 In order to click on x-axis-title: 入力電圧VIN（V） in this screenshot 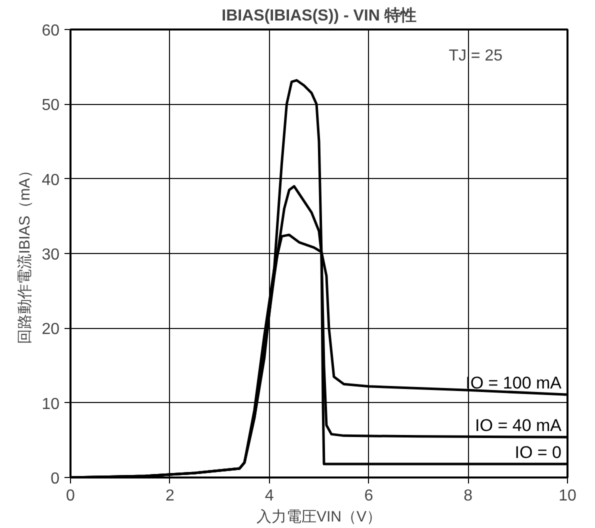, I will do `click(319, 517)`.